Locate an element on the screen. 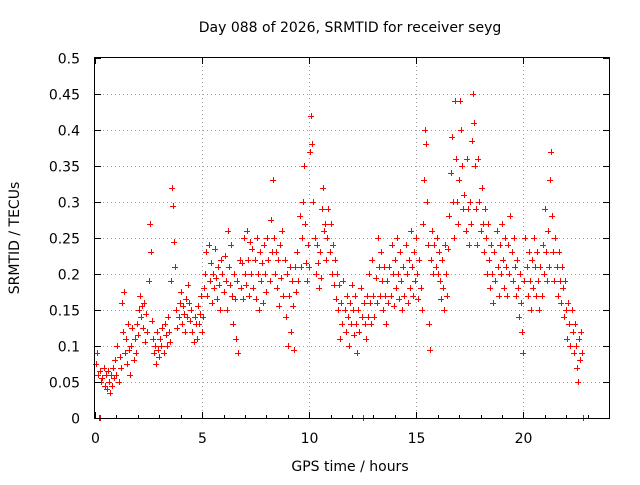 The width and height of the screenshot is (640, 485). y-tick-label: 0.45 is located at coordinates (64, 96).